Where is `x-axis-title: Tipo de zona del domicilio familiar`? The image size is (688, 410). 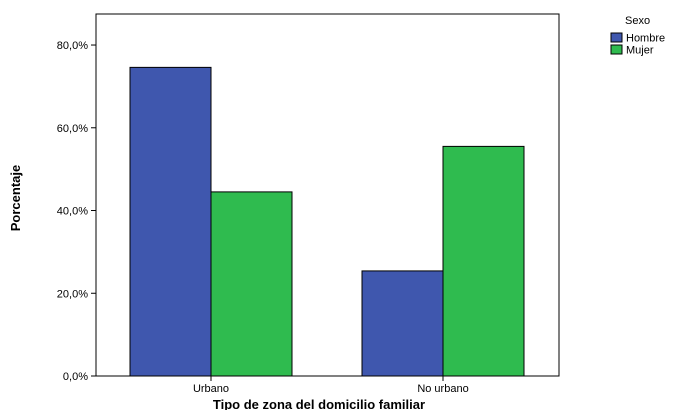
x-axis-title: Tipo de zona del domicilio familiar is located at coordinates (319, 403).